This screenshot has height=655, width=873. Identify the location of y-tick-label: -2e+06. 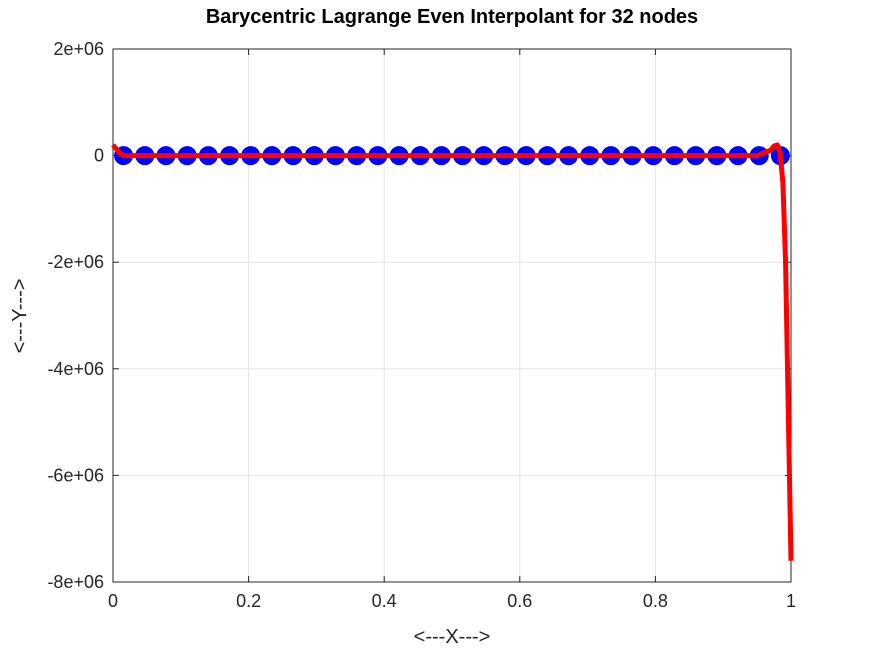
(75, 262).